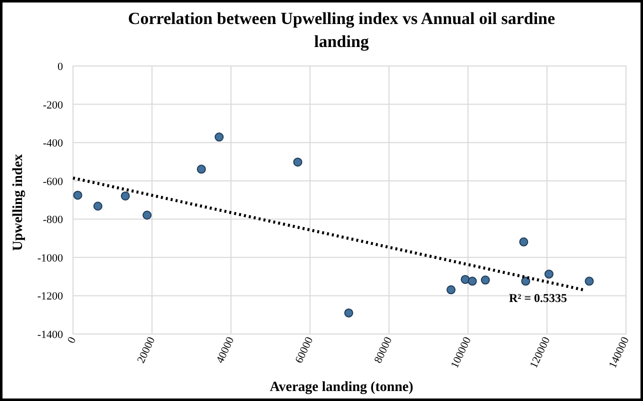  What do you see at coordinates (304, 350) in the screenshot?
I see `x-tick-label: 60000` at bounding box center [304, 350].